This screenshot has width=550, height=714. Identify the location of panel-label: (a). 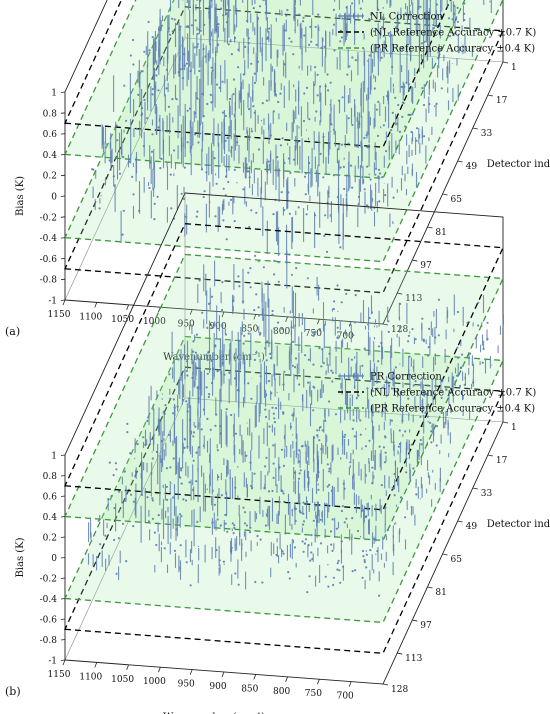
(12, 331).